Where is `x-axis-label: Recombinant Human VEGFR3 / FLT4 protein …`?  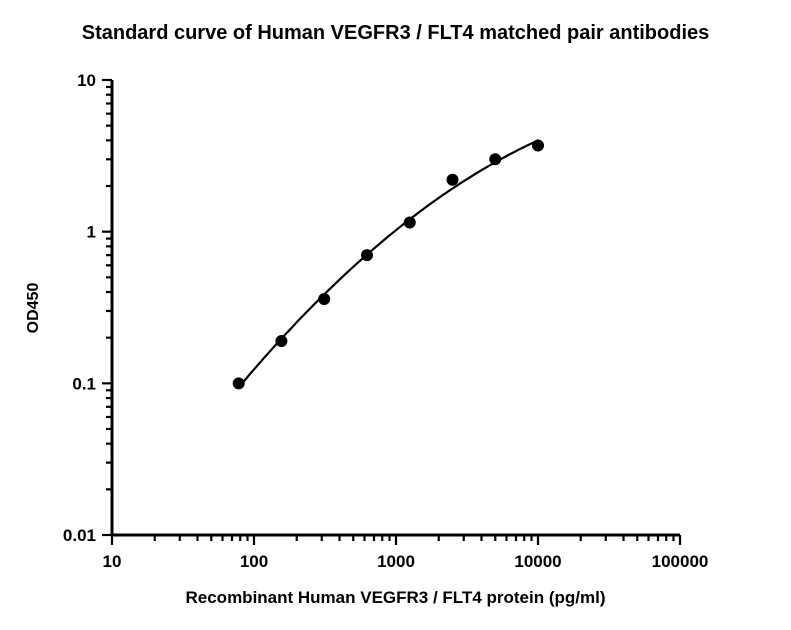
x-axis-label: Recombinant Human VEGFR3 / FLT4 protein … is located at coordinates (395, 597).